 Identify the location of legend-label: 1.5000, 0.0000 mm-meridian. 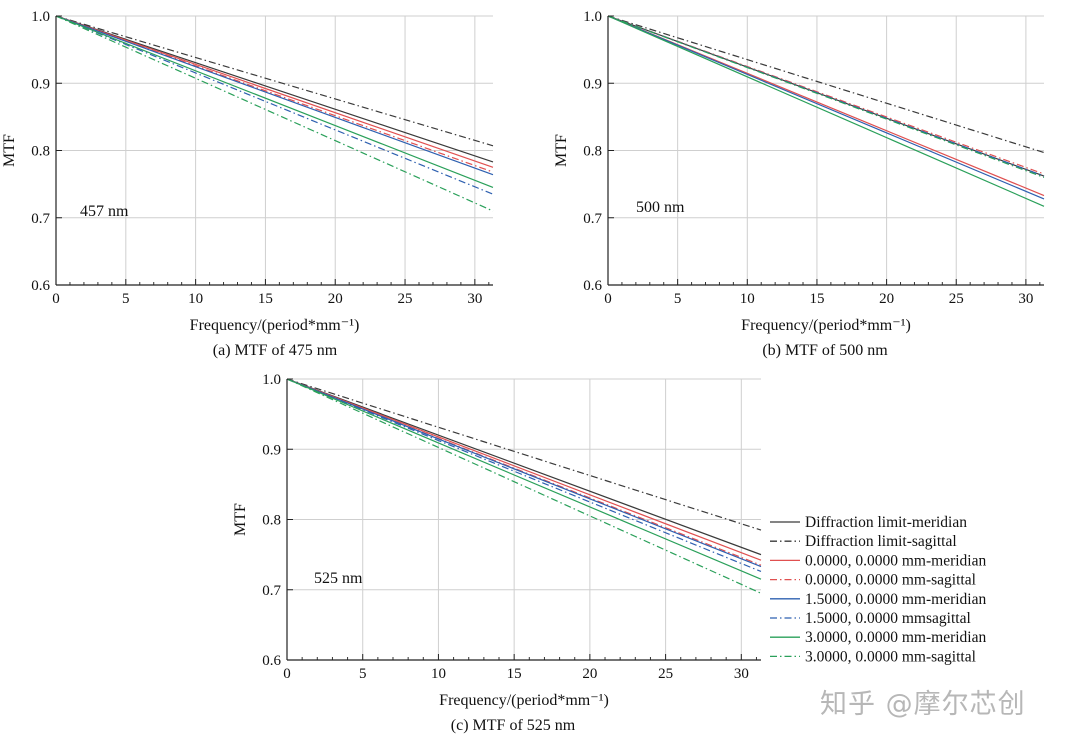
(895, 599).